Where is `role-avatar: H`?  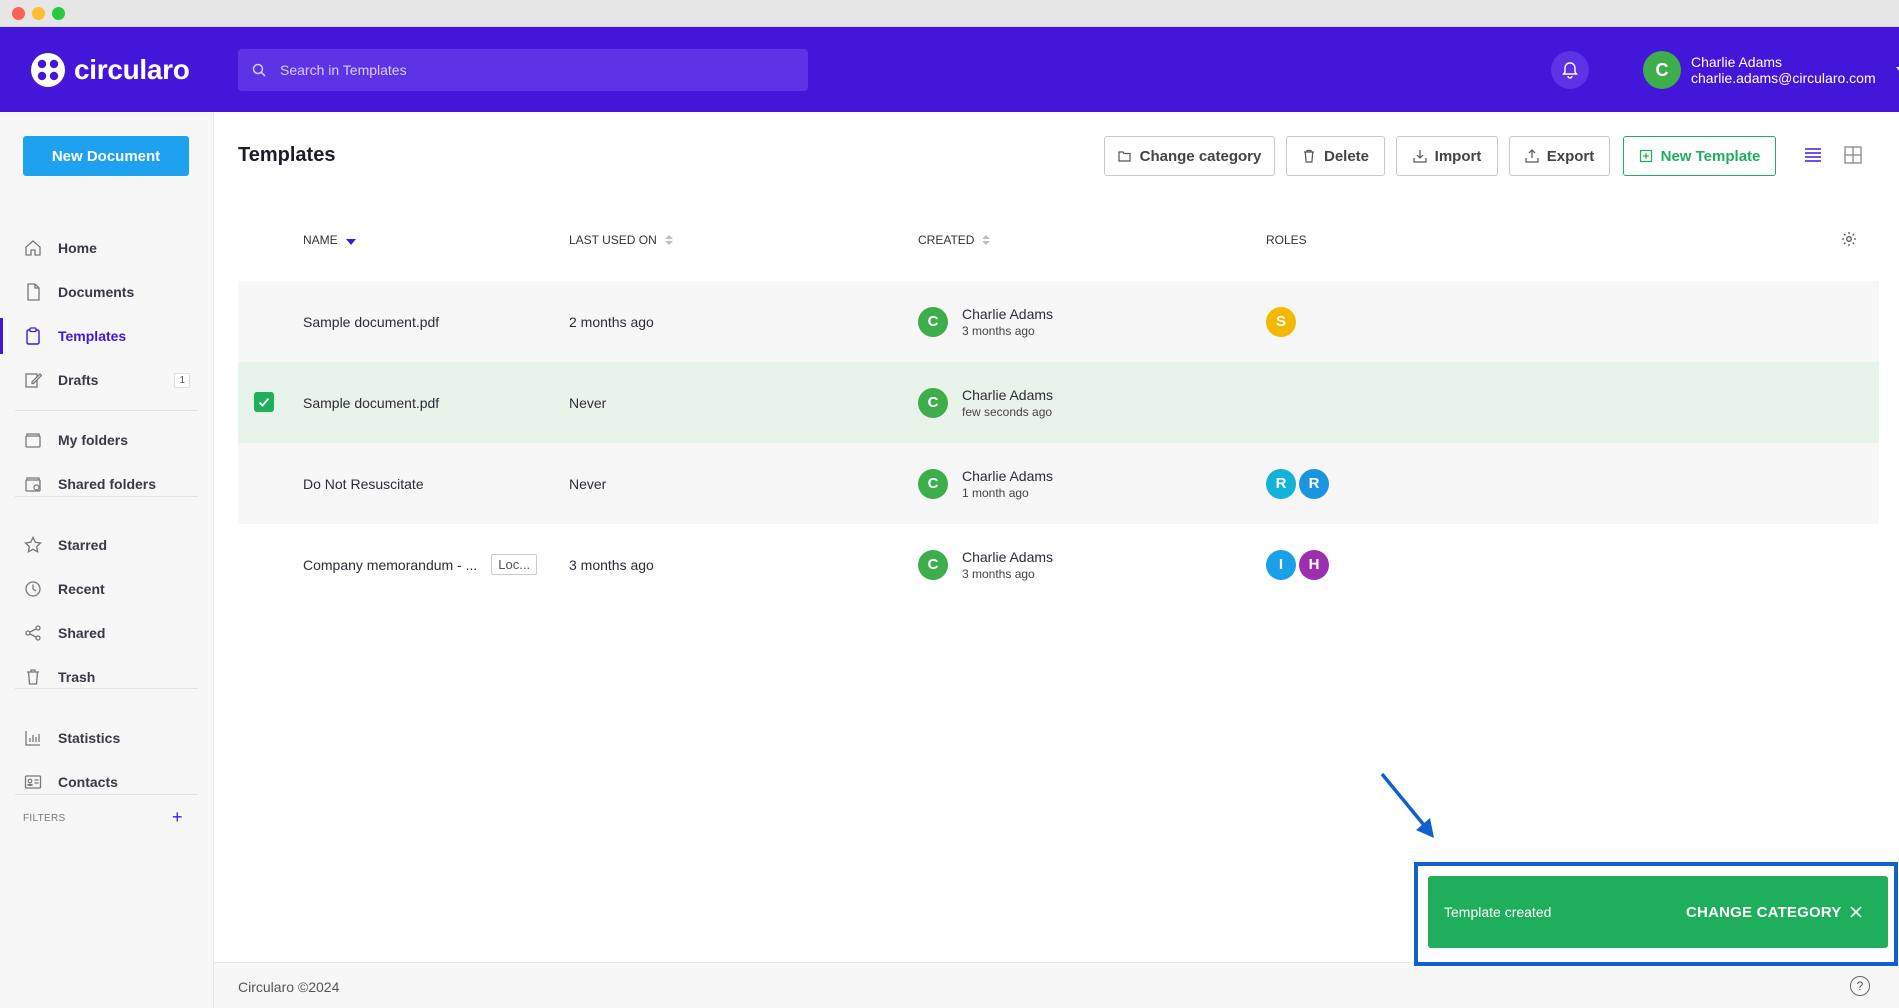 role-avatar: H is located at coordinates (1314, 564).